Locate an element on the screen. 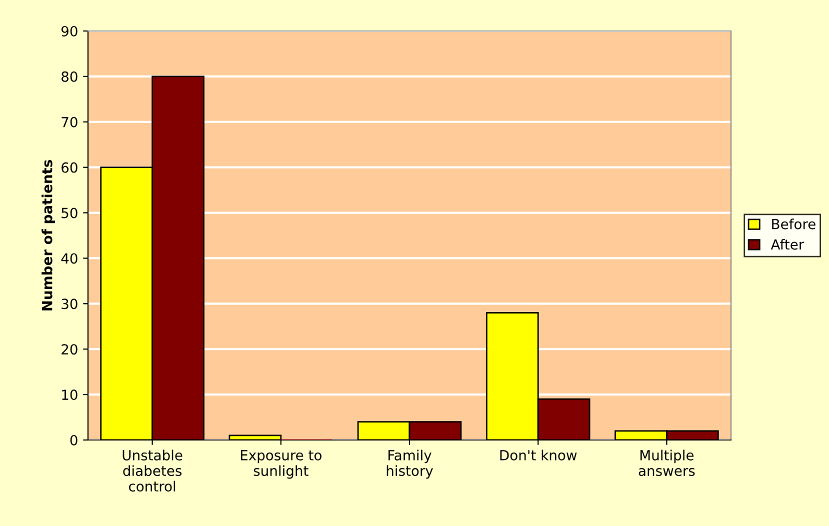 The width and height of the screenshot is (829, 526). y-tick-label: 80 is located at coordinates (70, 76).